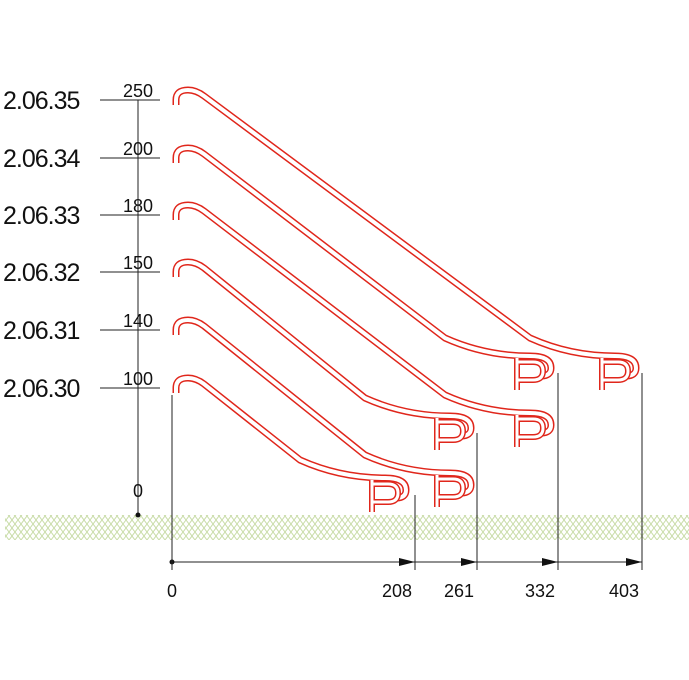 The image size is (689, 680). I want to click on model-code: 2.06.30, so click(41, 389).